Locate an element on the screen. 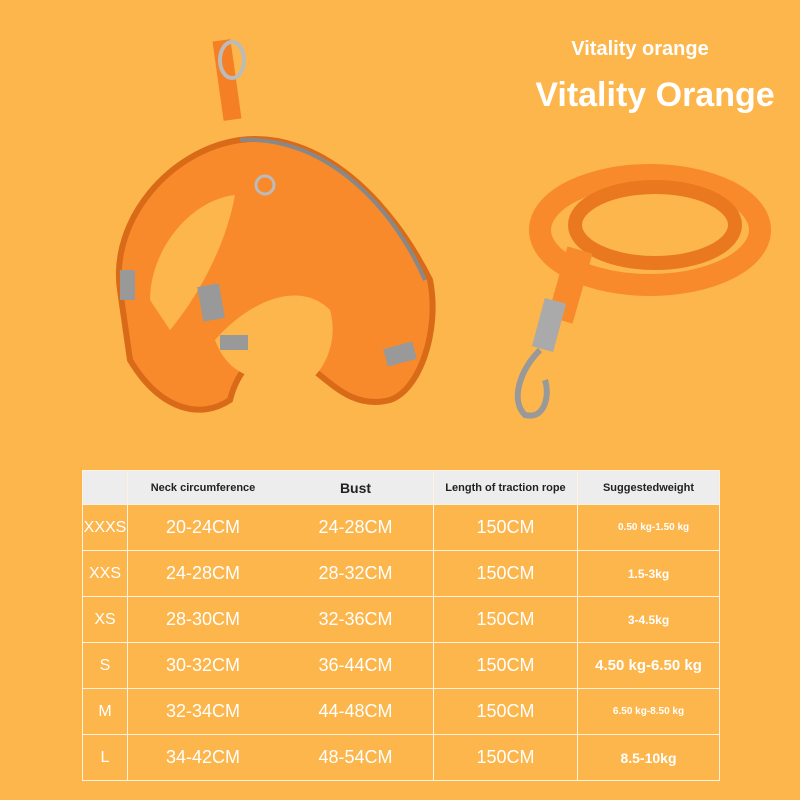 The height and width of the screenshot is (800, 800). color-subtitle: Vitality orange is located at coordinates (640, 49).